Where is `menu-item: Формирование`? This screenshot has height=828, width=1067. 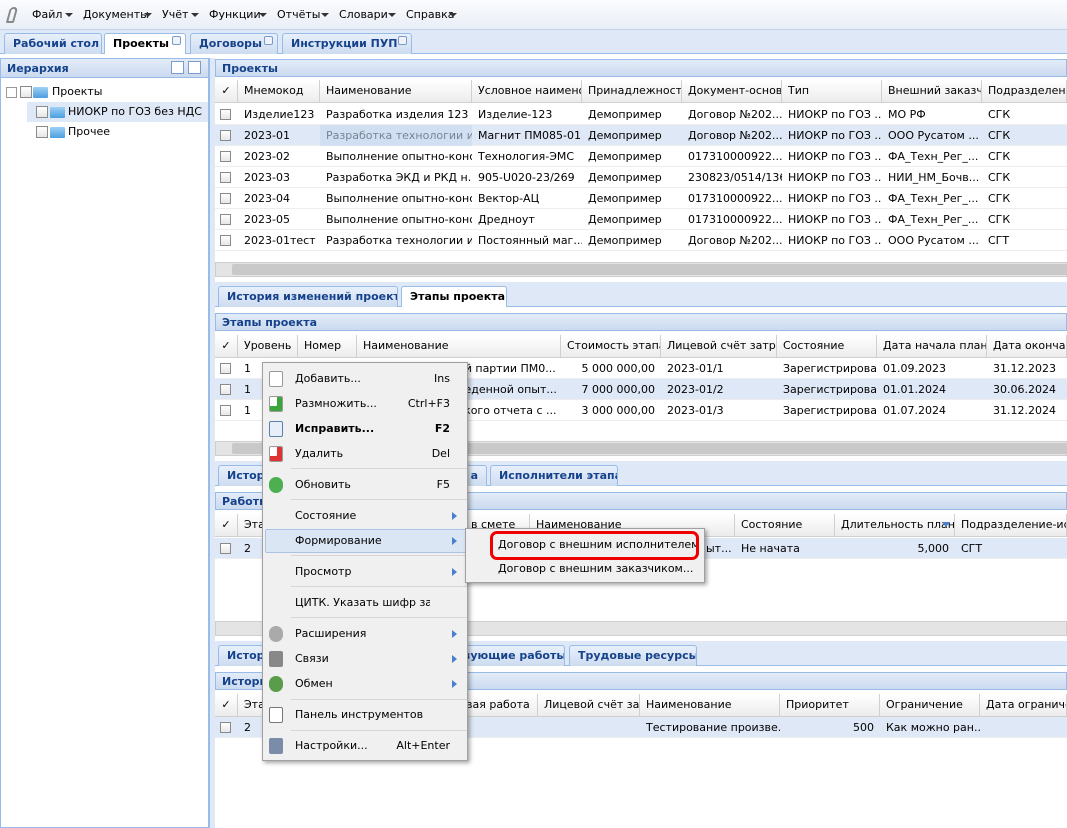
menu-item: Формирование is located at coordinates (338, 540).